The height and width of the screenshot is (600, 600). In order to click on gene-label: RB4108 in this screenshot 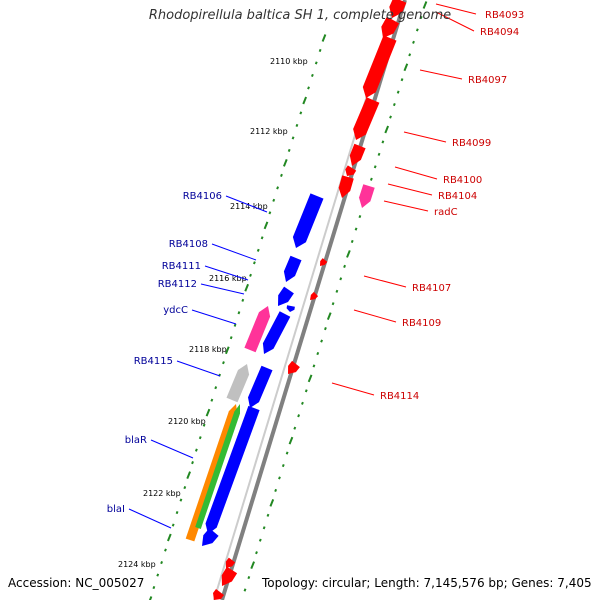, I will do `click(188, 244)`.